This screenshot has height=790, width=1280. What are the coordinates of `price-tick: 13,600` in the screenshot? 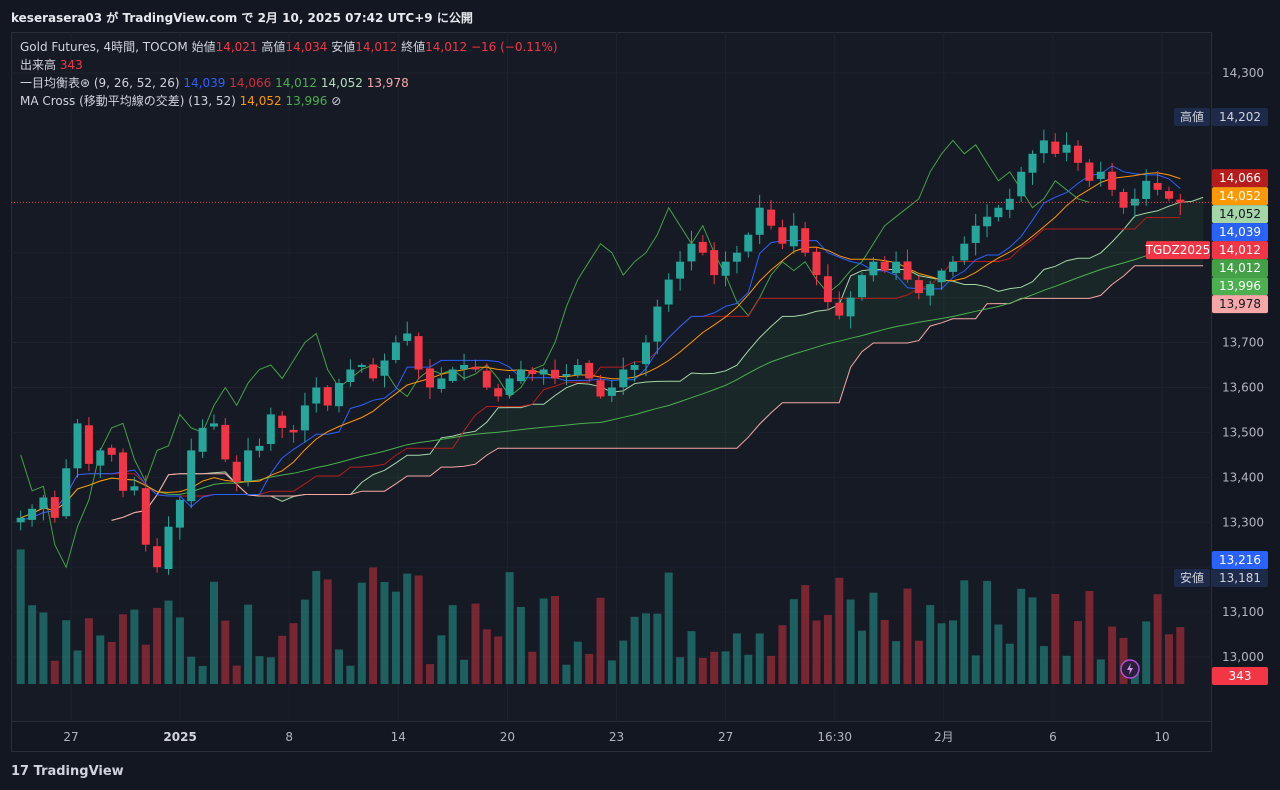 It's located at (1243, 387).